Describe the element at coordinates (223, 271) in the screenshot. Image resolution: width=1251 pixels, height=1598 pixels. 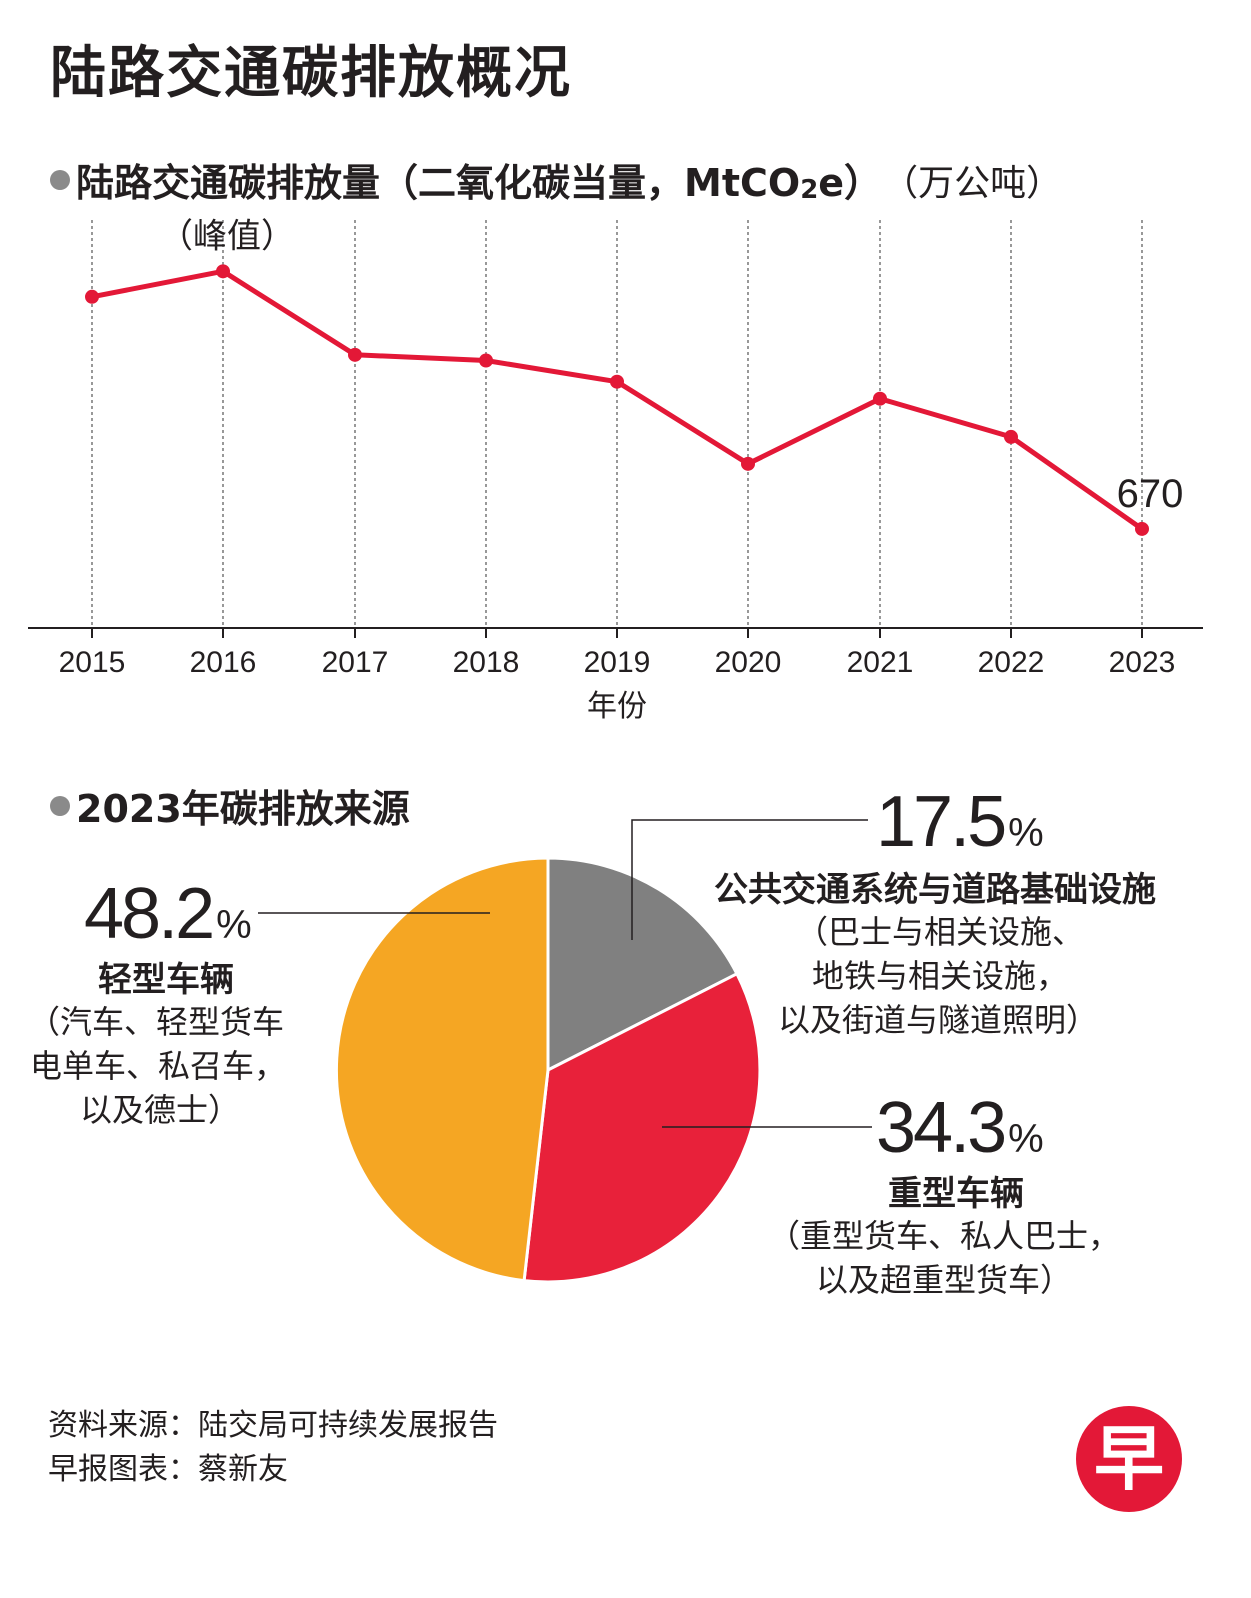
I see `data-point-2016` at that location.